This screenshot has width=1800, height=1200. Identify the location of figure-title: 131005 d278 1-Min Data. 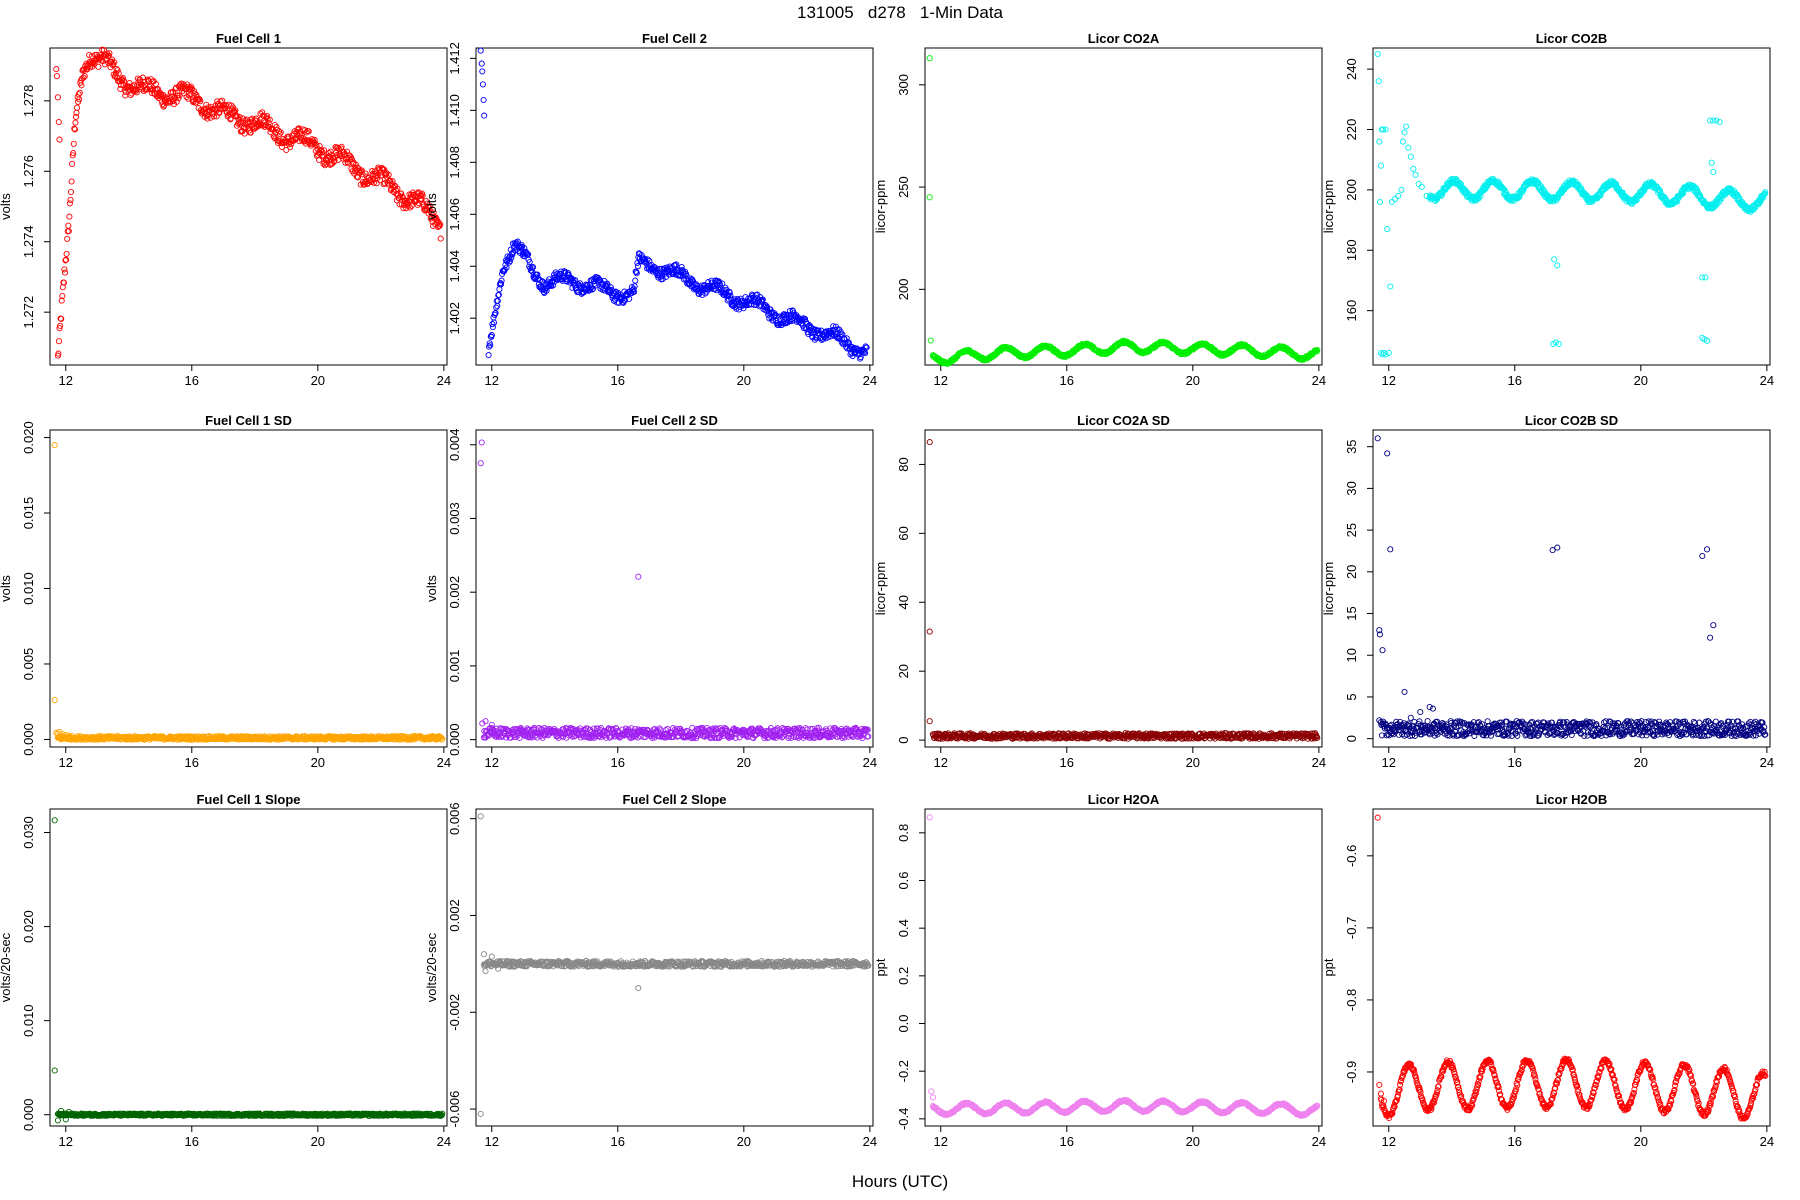
(900, 12).